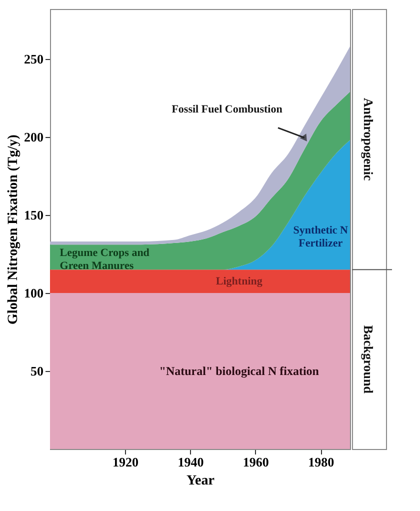 The width and height of the screenshot is (420, 511). What do you see at coordinates (34, 136) in the screenshot?
I see `y-tick-label: 200` at bounding box center [34, 136].